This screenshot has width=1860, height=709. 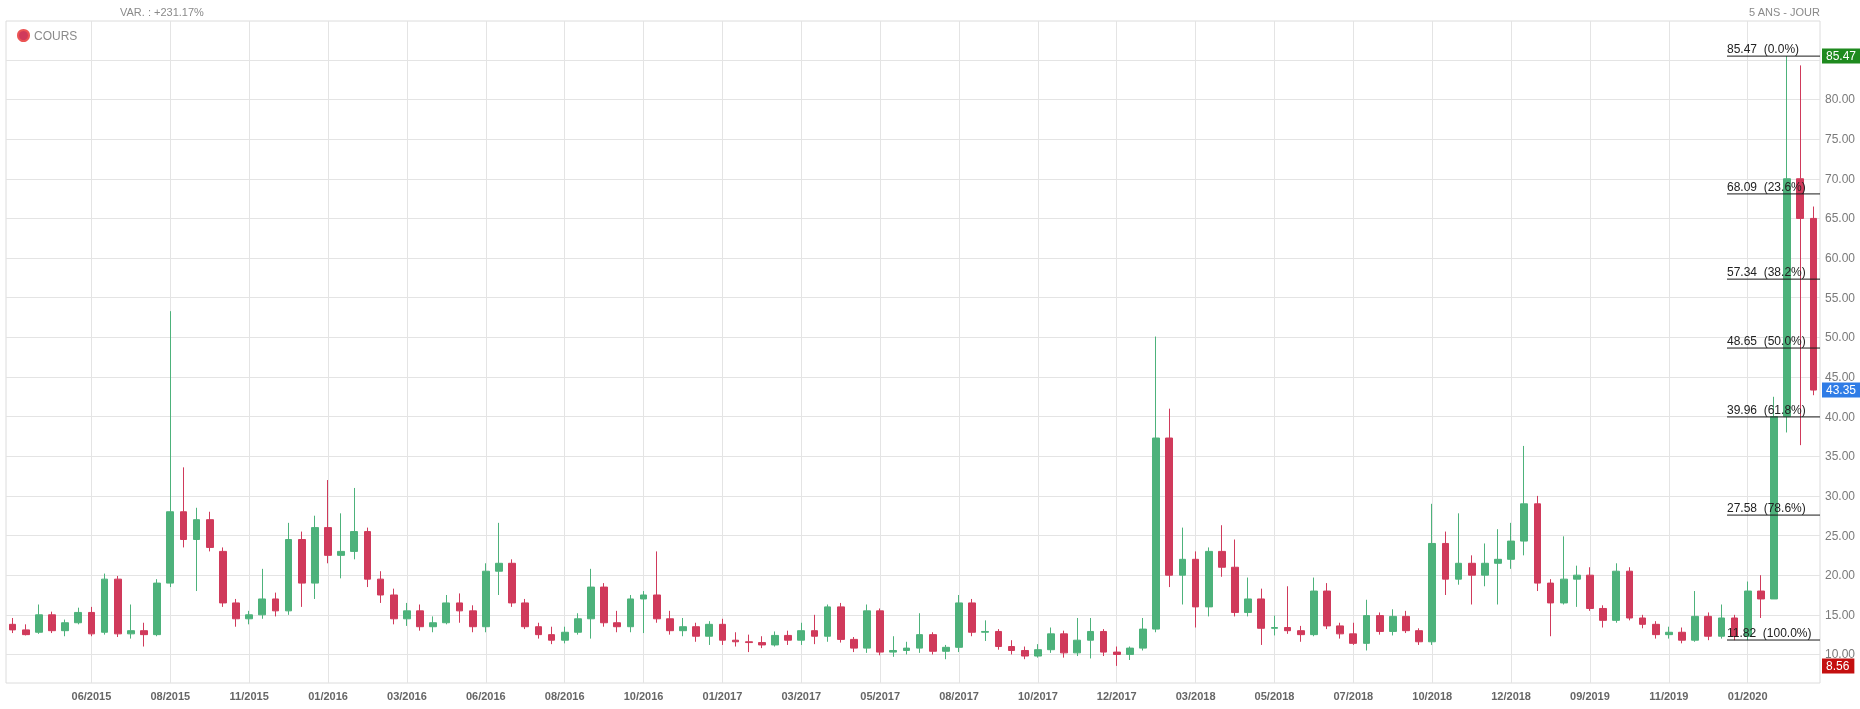 What do you see at coordinates (959, 695) in the screenshot?
I see `x-tick-label: 08/2017` at bounding box center [959, 695].